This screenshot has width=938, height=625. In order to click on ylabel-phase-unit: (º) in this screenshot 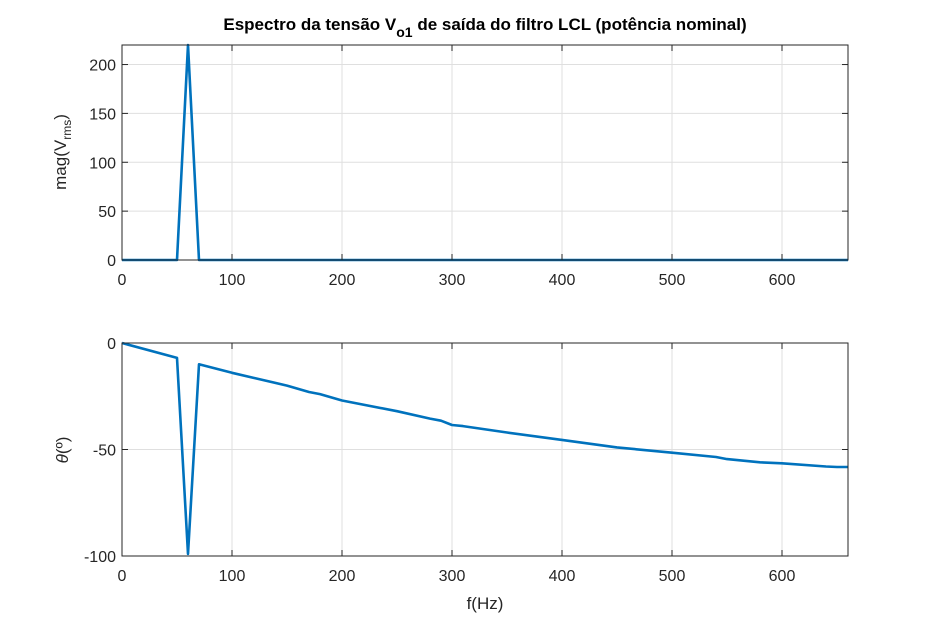, I will do `click(62, 446)`.